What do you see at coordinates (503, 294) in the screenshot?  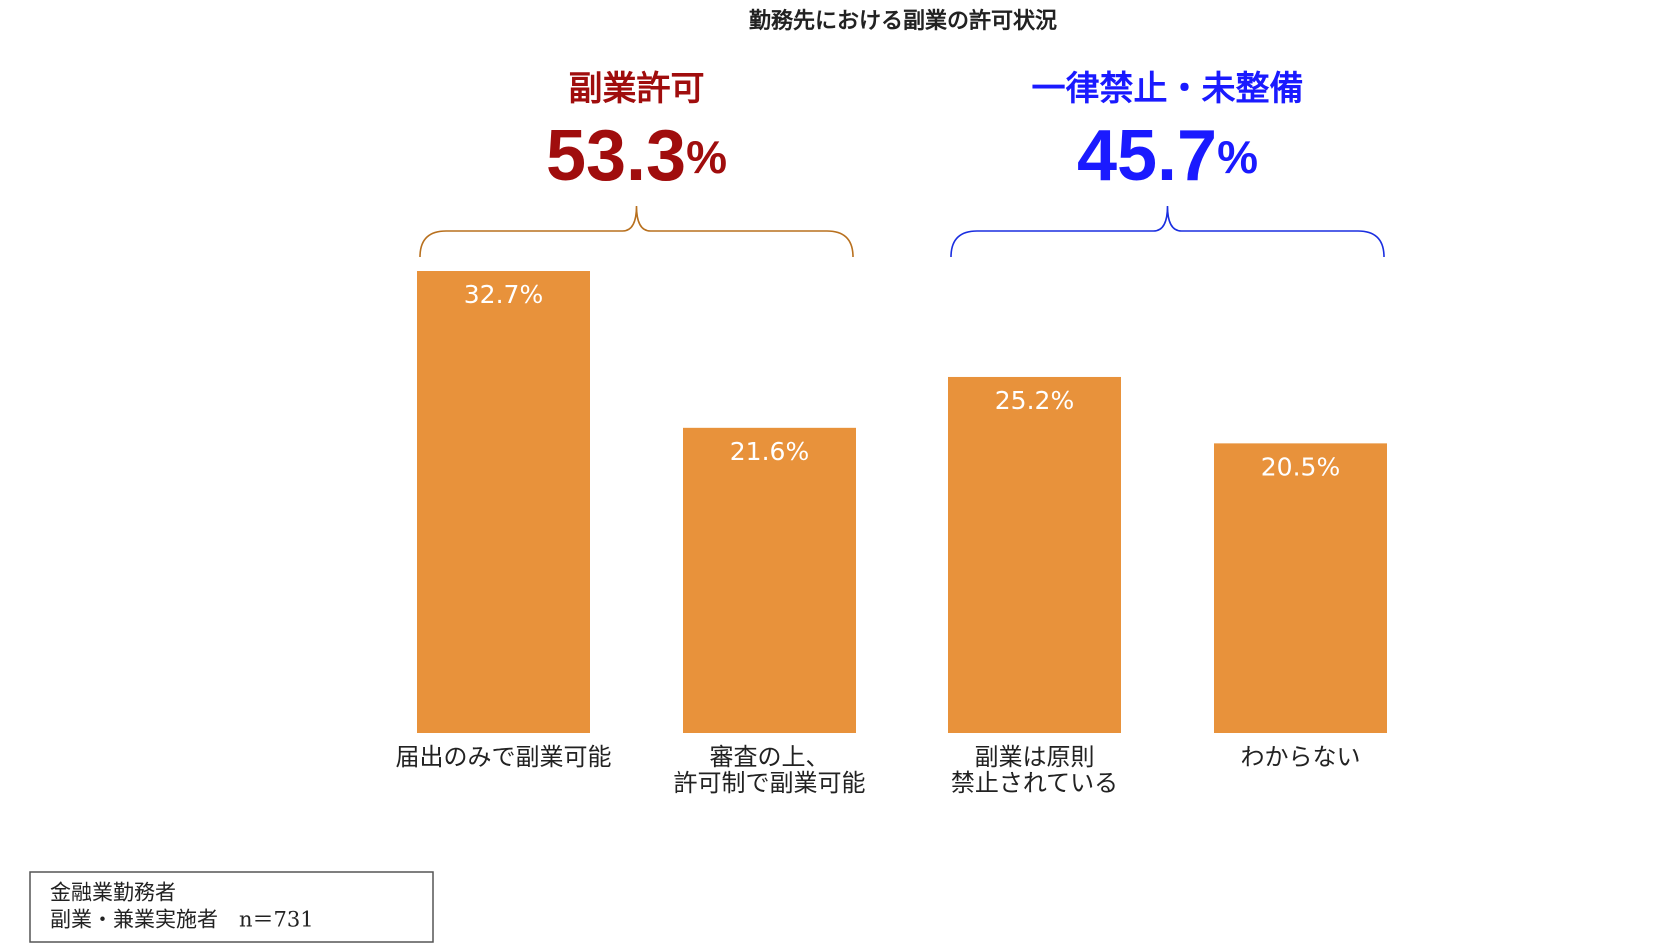 I see `value-label: 32.7%` at bounding box center [503, 294].